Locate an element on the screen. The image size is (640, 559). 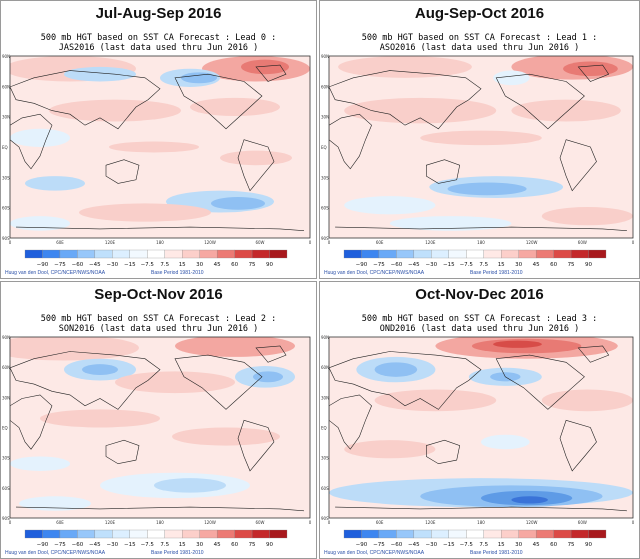
colorbar-tick-label: −90 is located at coordinates (362, 265).